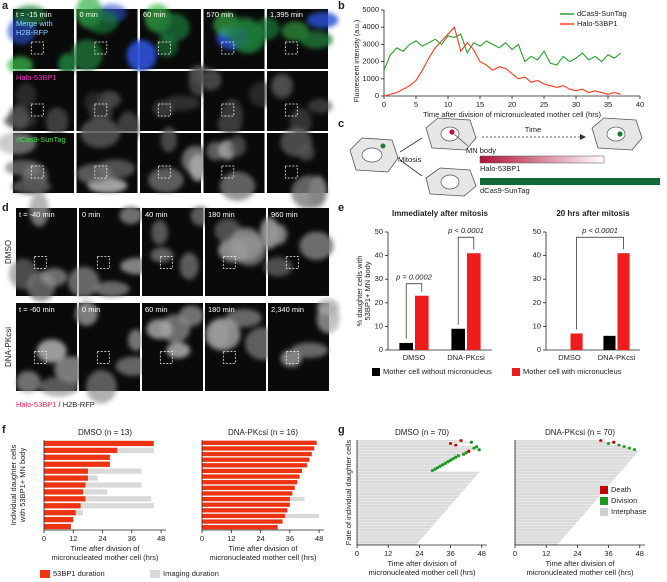  Describe the element at coordinates (537, 325) in the screenshot. I see `y-tick-label: 10` at that location.